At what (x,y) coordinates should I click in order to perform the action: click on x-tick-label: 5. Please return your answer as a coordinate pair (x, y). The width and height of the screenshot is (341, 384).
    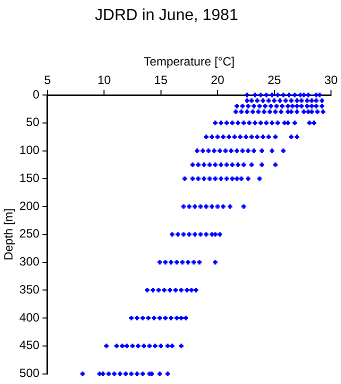
    Looking at the image, I should click on (48, 80).